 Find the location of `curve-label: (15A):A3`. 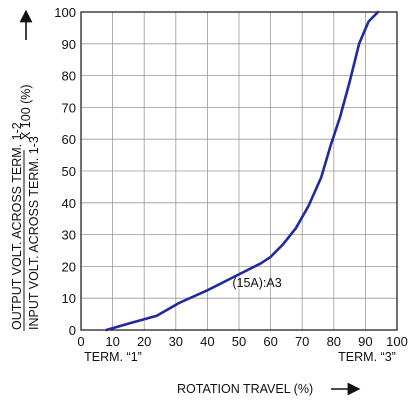

curve-label: (15A):A3 is located at coordinates (256, 283).